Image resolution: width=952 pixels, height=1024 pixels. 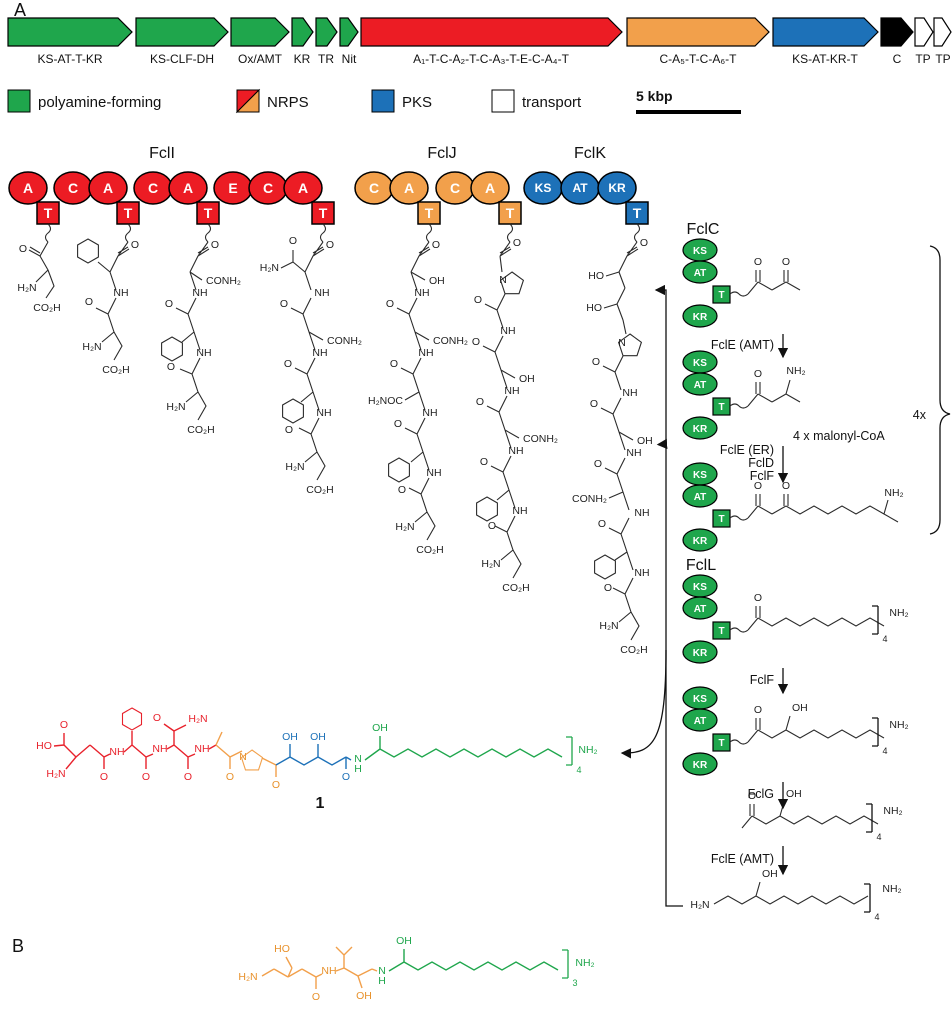 What do you see at coordinates (574, 983) in the screenshot?
I see `repeat-subscript: 3` at bounding box center [574, 983].